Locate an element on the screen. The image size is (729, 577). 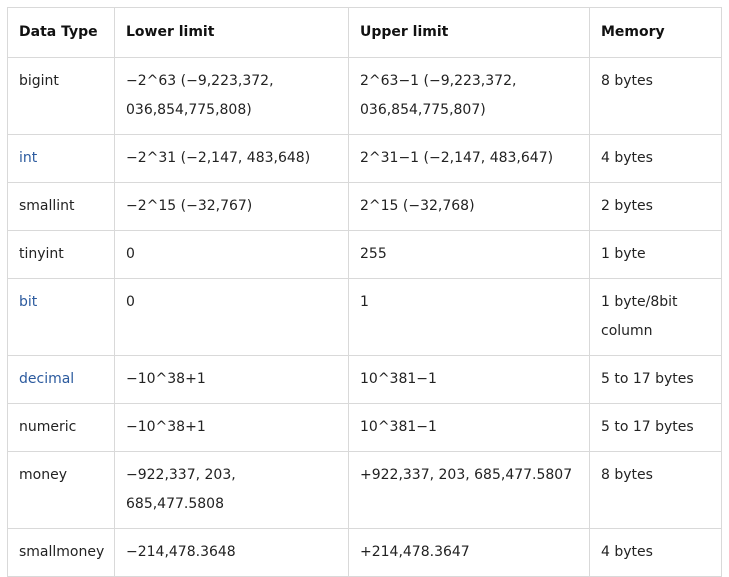
bit-link: bit is located at coordinates (28, 302).